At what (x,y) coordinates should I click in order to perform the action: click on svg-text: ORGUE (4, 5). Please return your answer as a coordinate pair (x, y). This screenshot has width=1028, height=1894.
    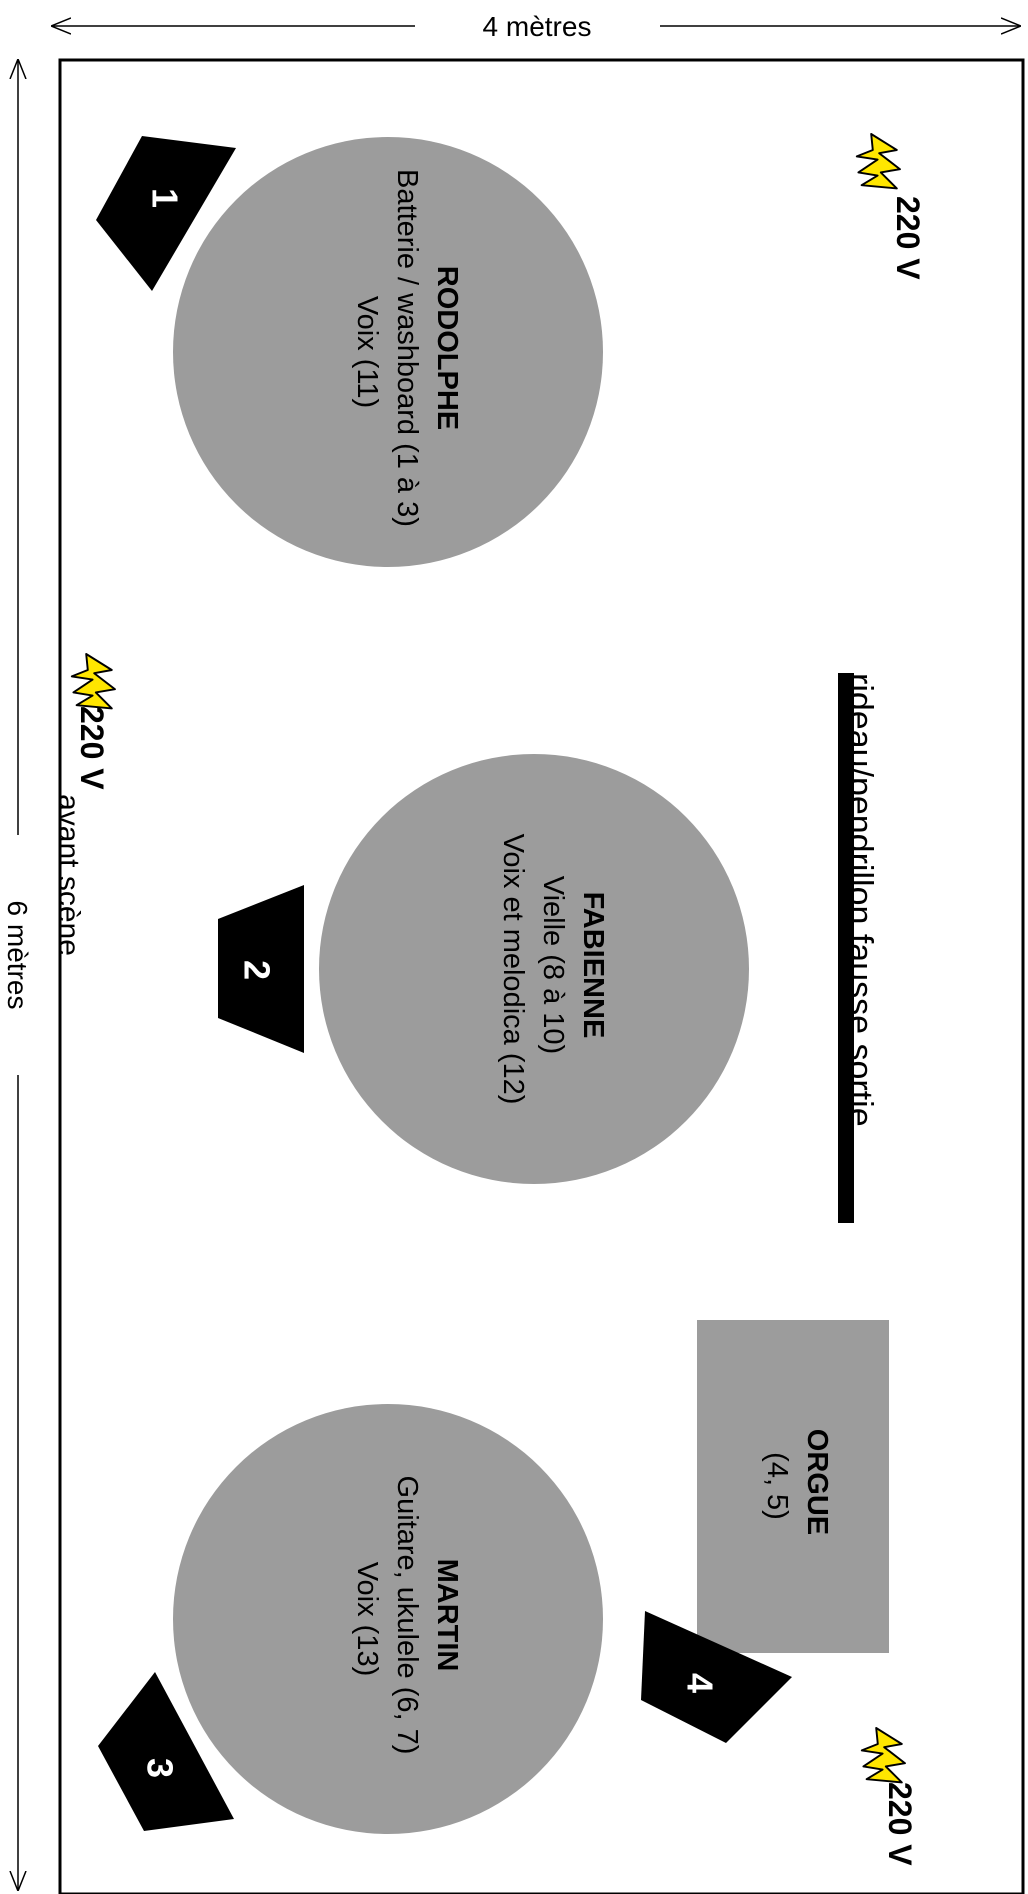
    Looking at the image, I should click on (797, 1486).